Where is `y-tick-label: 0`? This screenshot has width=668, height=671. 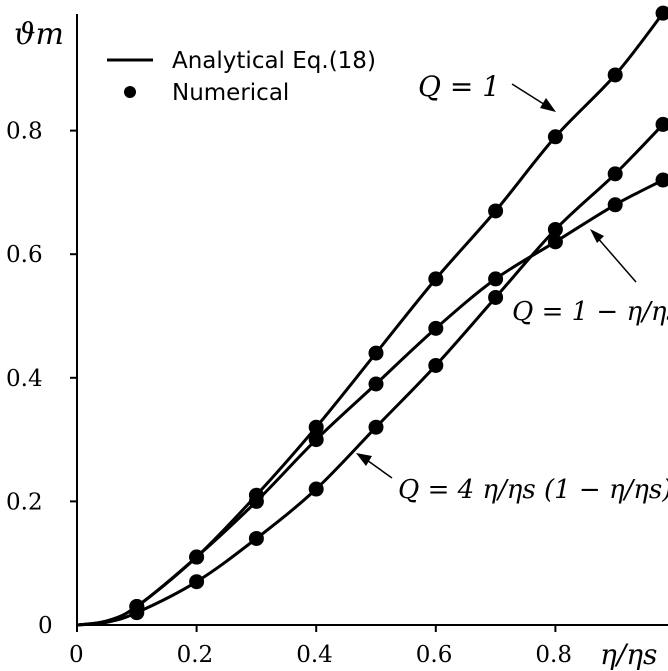 y-tick-label: 0 is located at coordinates (45, 626).